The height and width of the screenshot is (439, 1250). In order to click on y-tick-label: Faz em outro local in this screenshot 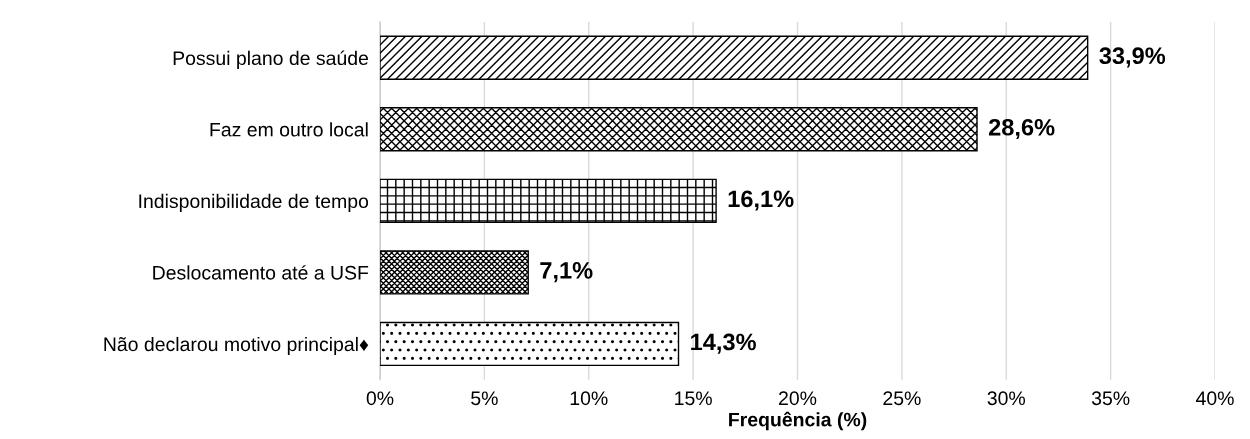, I will do `click(289, 129)`.